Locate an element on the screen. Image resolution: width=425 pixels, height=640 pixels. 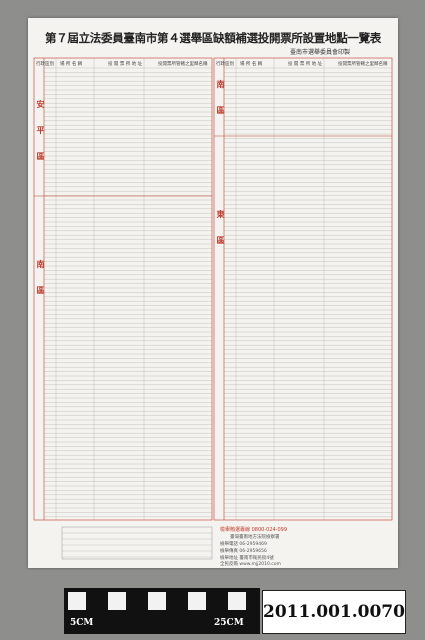
issuer: 臺南市選舉委員會印製 is located at coordinates (320, 52).